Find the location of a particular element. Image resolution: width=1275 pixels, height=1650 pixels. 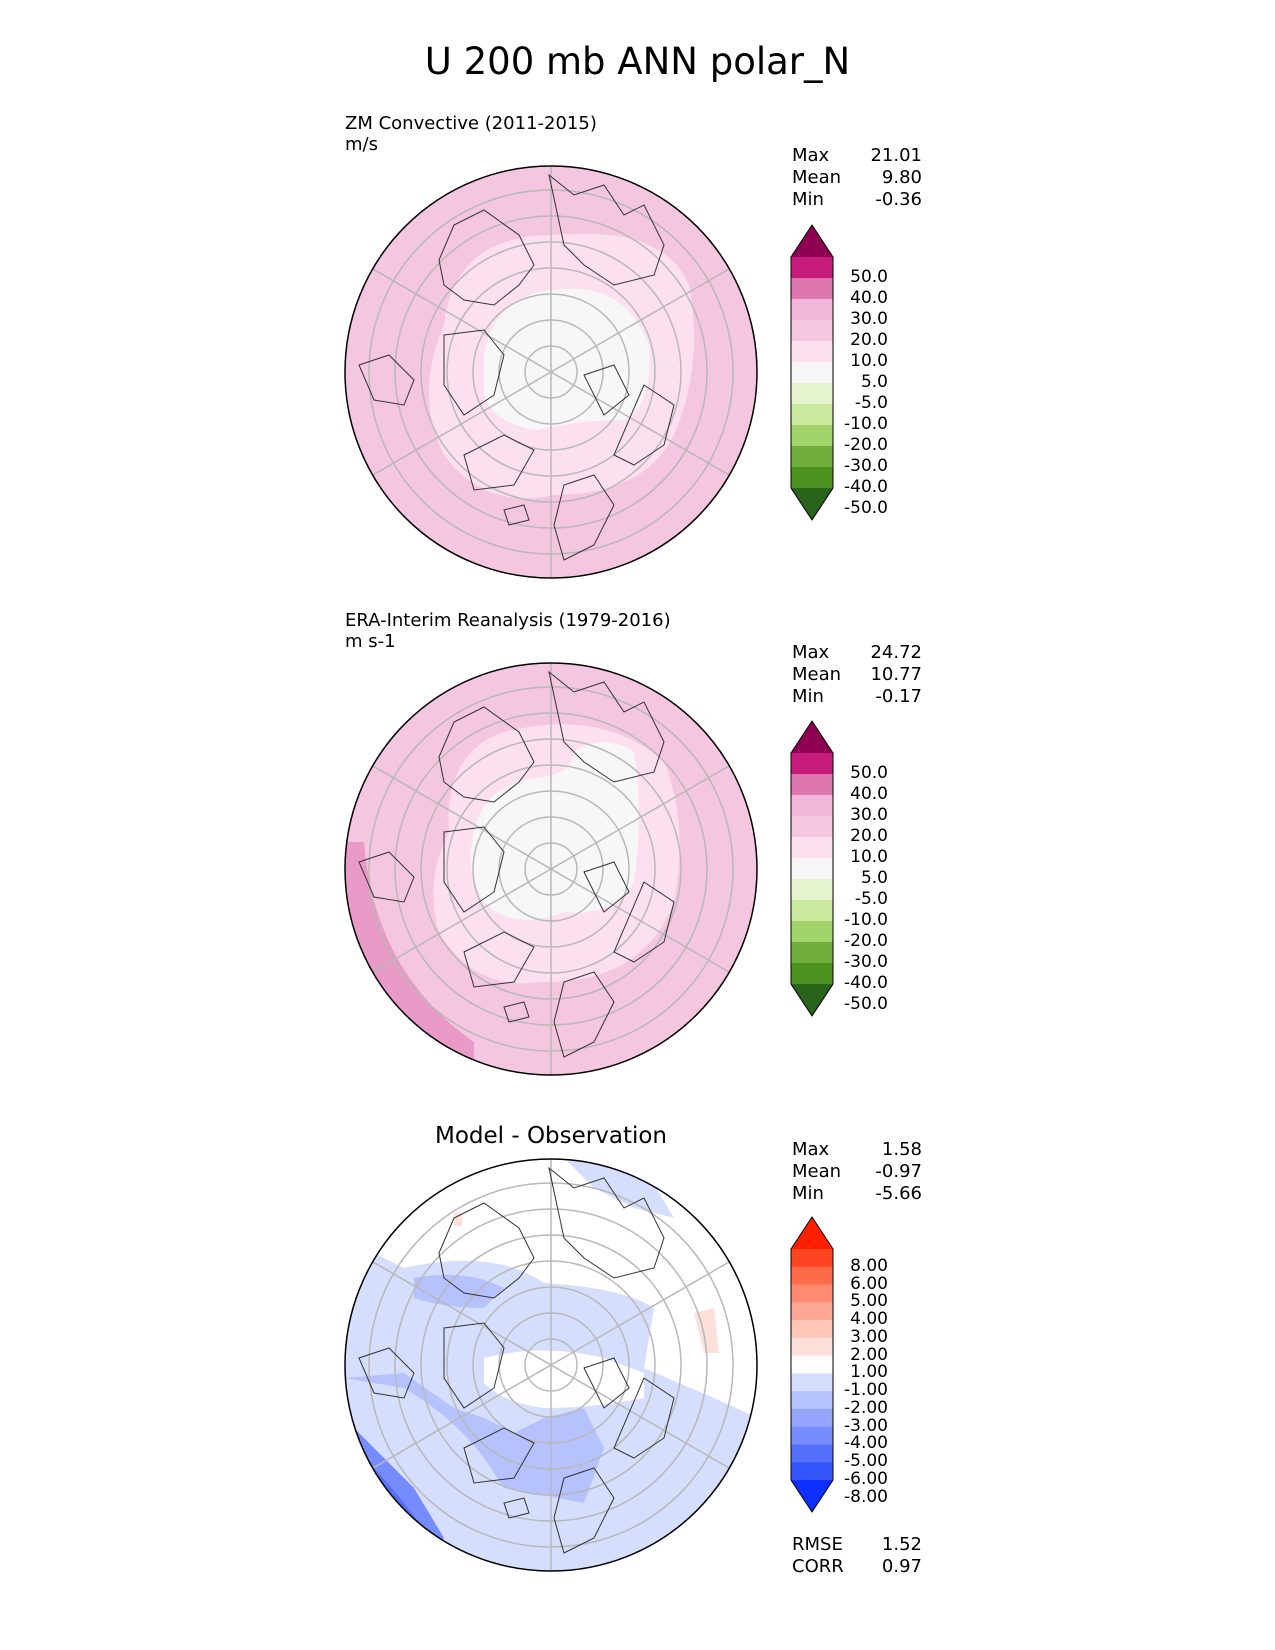

panel2-title: ERA-Interim Reanalysis (1979-2016) m s-1 is located at coordinates (508, 631).